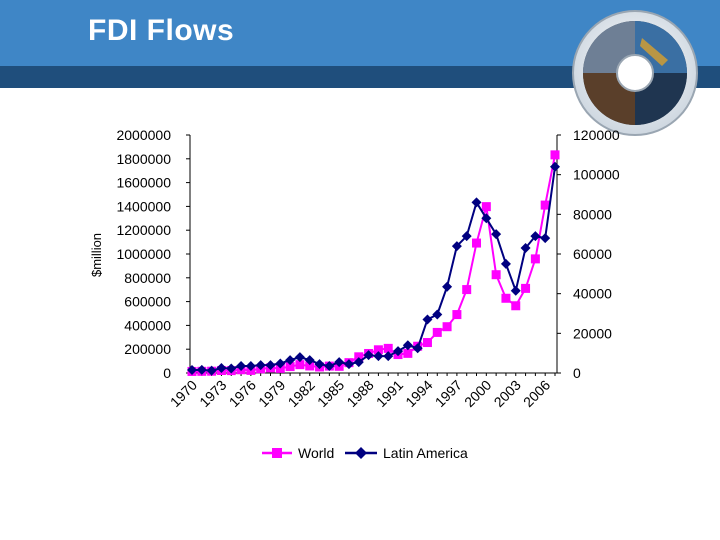 The width and height of the screenshot is (720, 540). Describe the element at coordinates (507, 393) in the screenshot. I see `x-tick-label: 2003` at that location.